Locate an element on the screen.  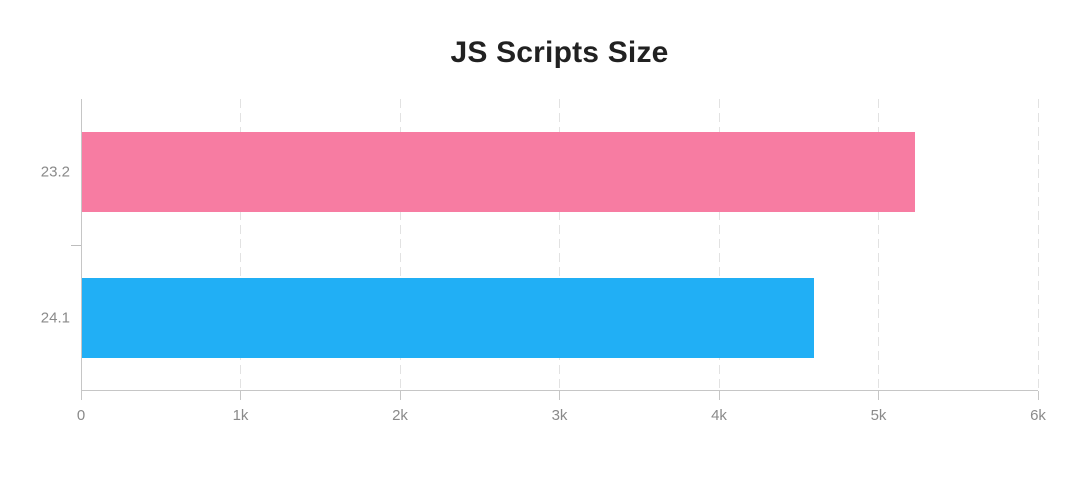
x-tick-label-2k: 2k is located at coordinates (400, 415).